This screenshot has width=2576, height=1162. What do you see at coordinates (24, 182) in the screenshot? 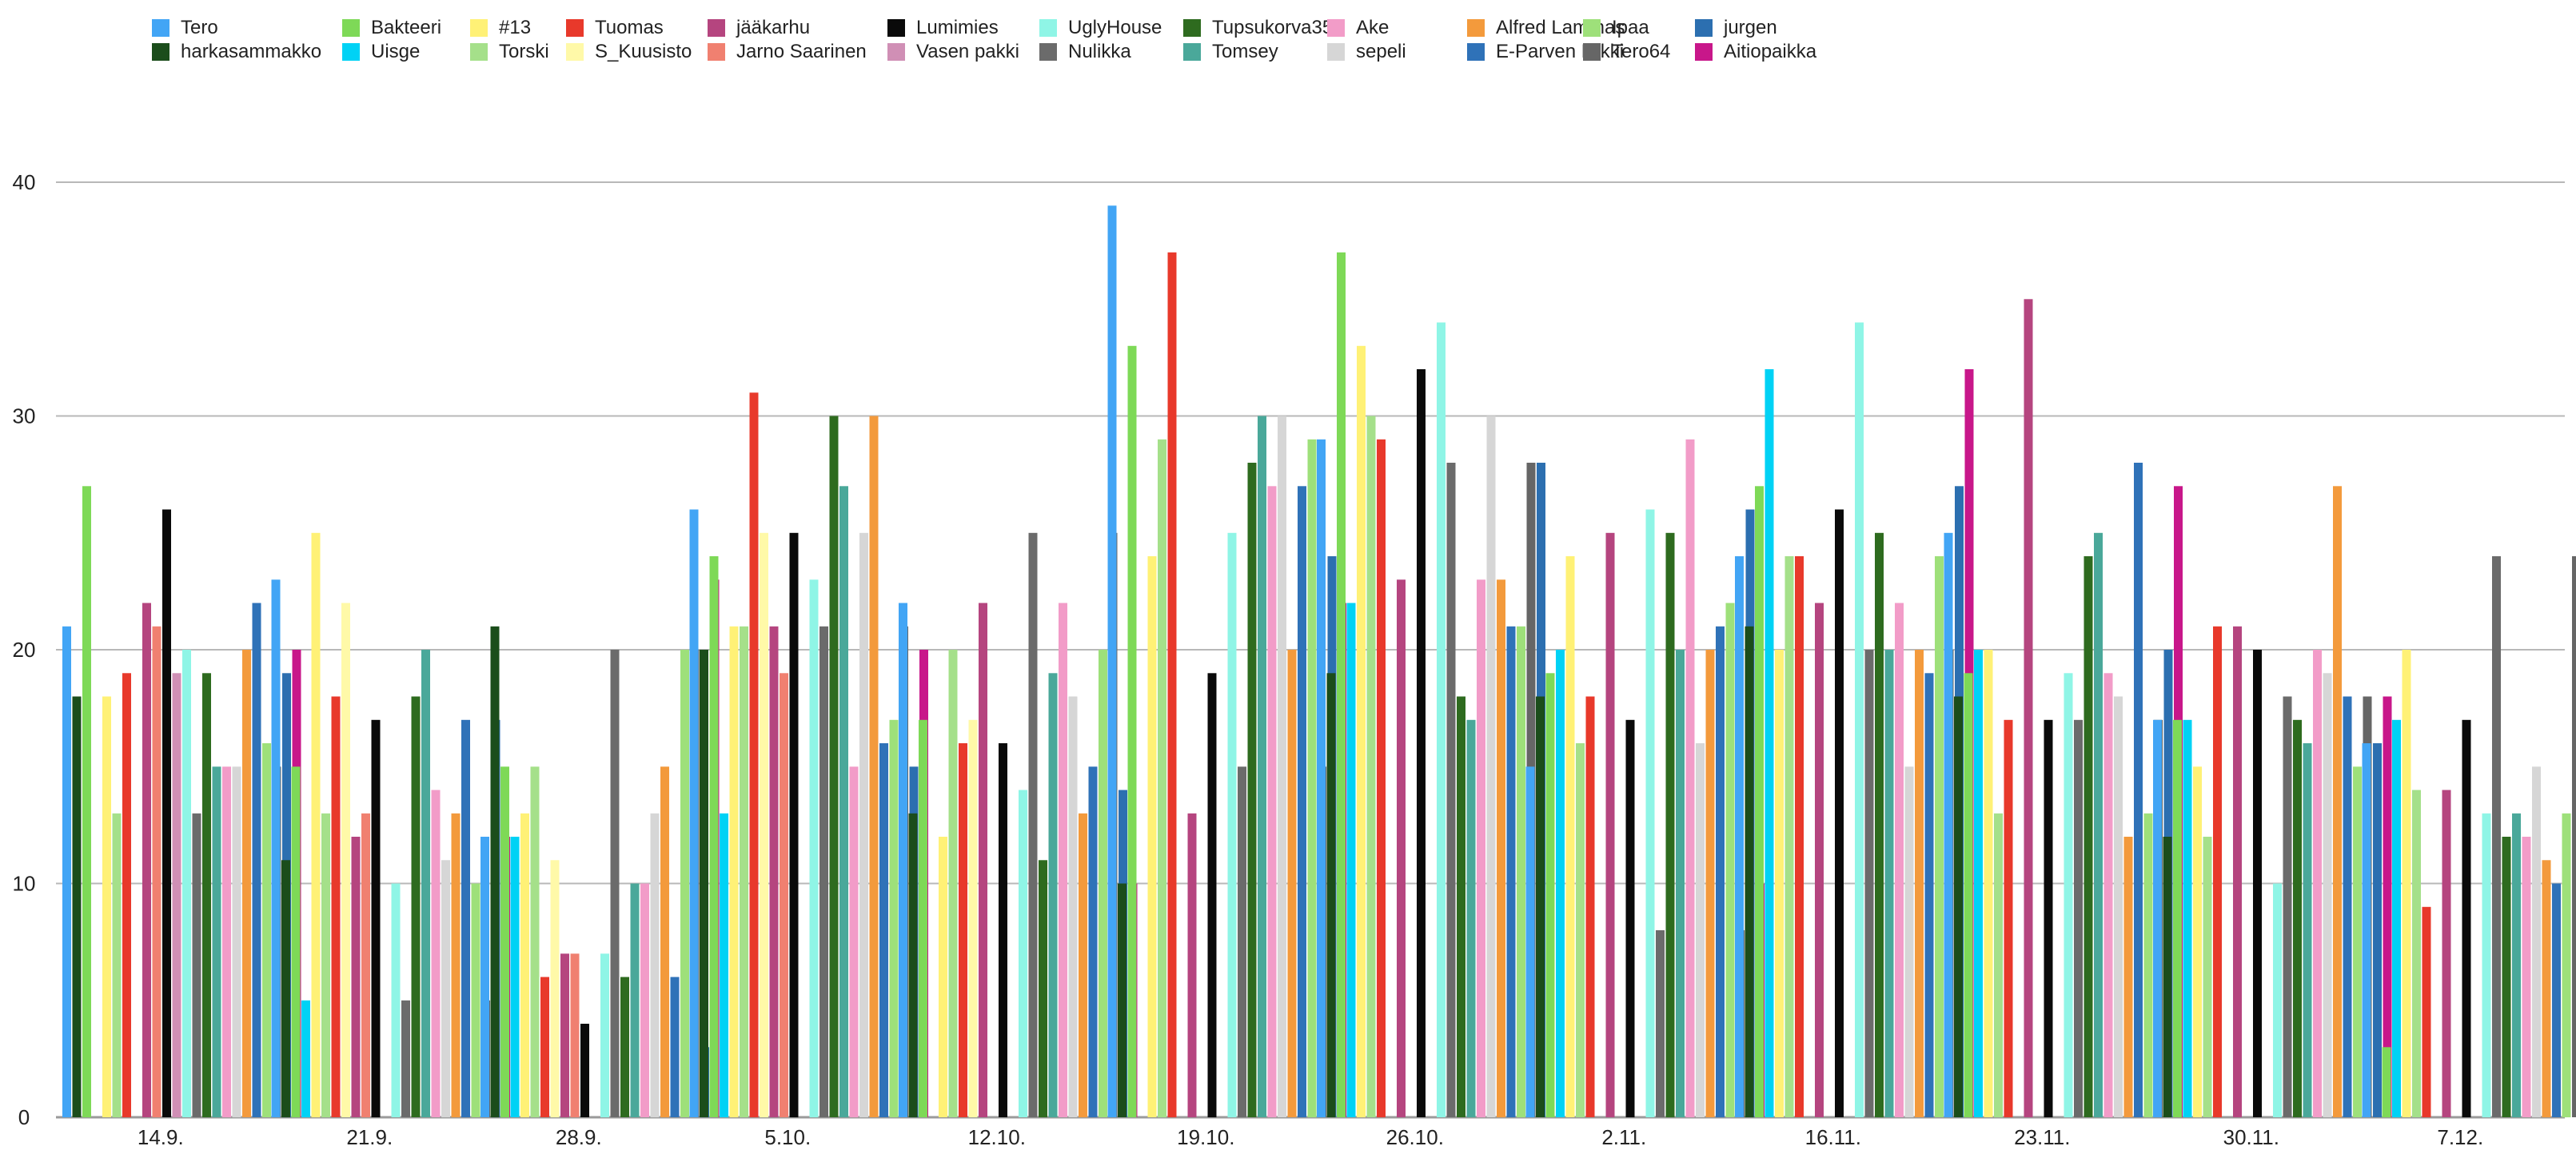
I see `y-tick-label: 40` at bounding box center [24, 182].